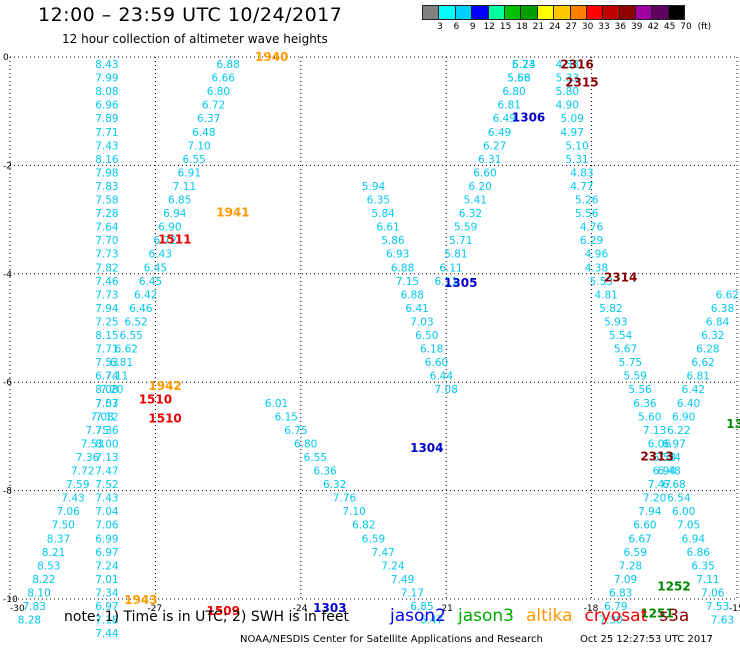  What do you see at coordinates (107, 228) in the screenshot?
I see `swh-value: 7.64` at bounding box center [107, 228].